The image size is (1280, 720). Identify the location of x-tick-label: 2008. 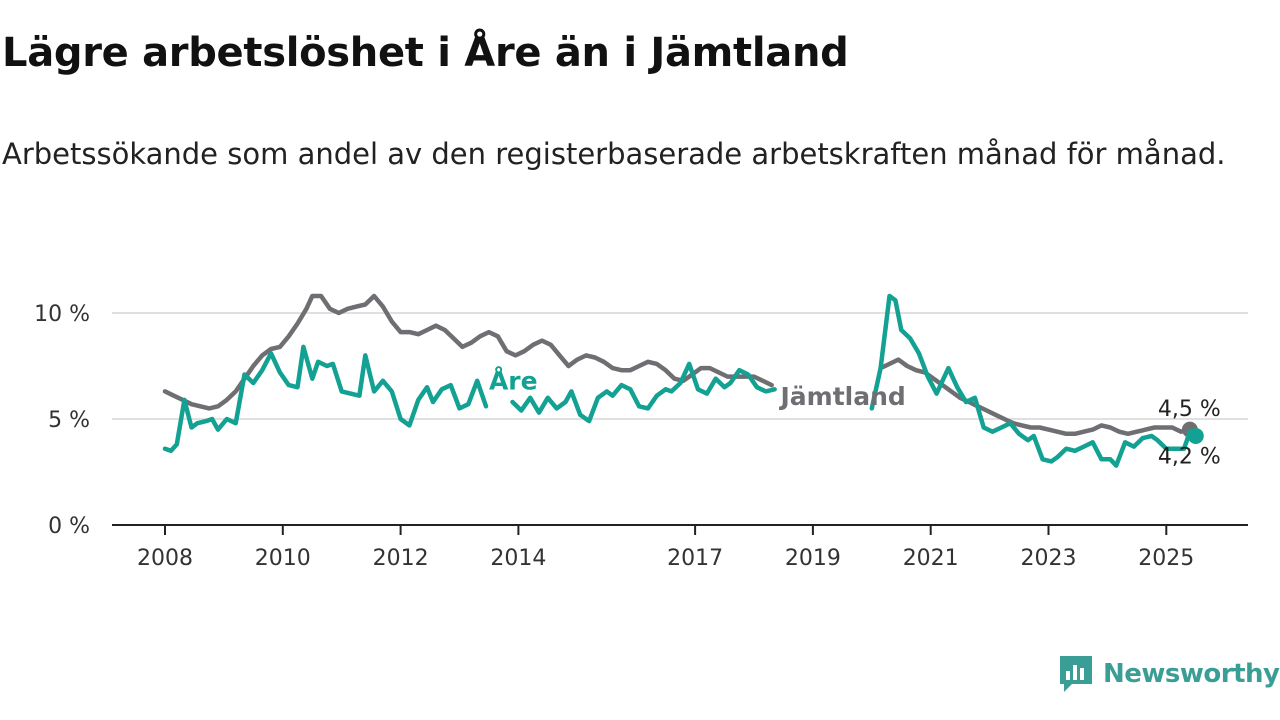
(165, 558).